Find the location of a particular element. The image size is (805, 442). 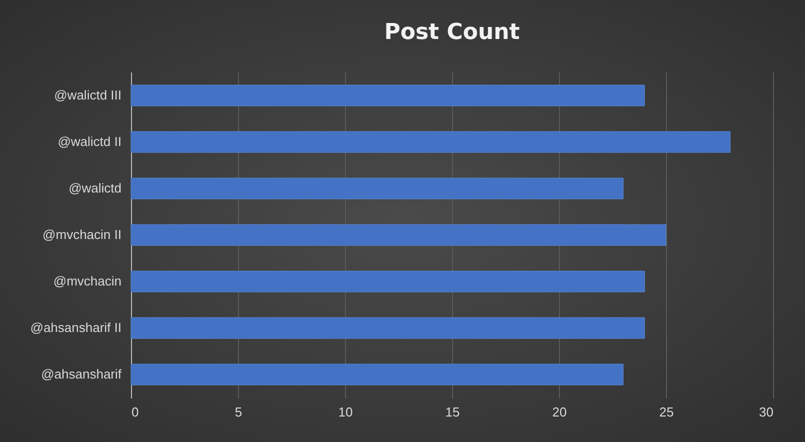

y-tick-label: @walictd II is located at coordinates (90, 141).